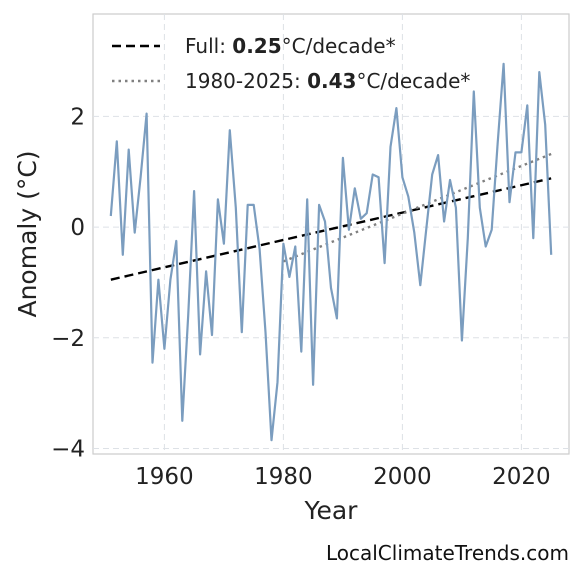 The image size is (585, 580). I want to click on x-tick-label: 2020, so click(521, 477).